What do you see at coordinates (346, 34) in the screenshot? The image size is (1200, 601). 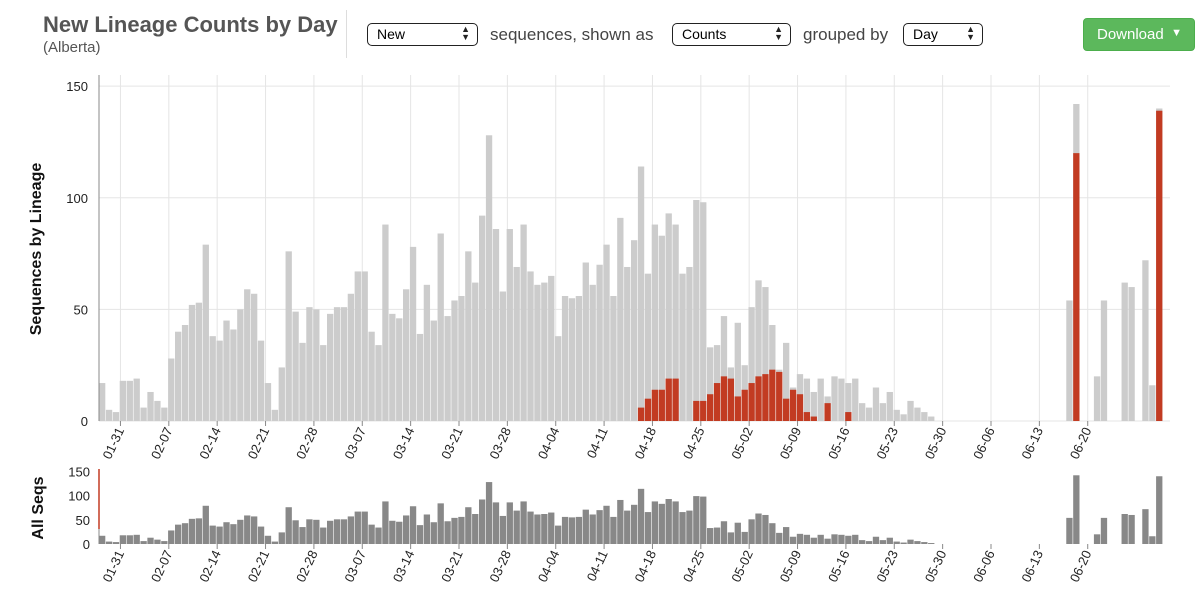 I see `header-divider` at bounding box center [346, 34].